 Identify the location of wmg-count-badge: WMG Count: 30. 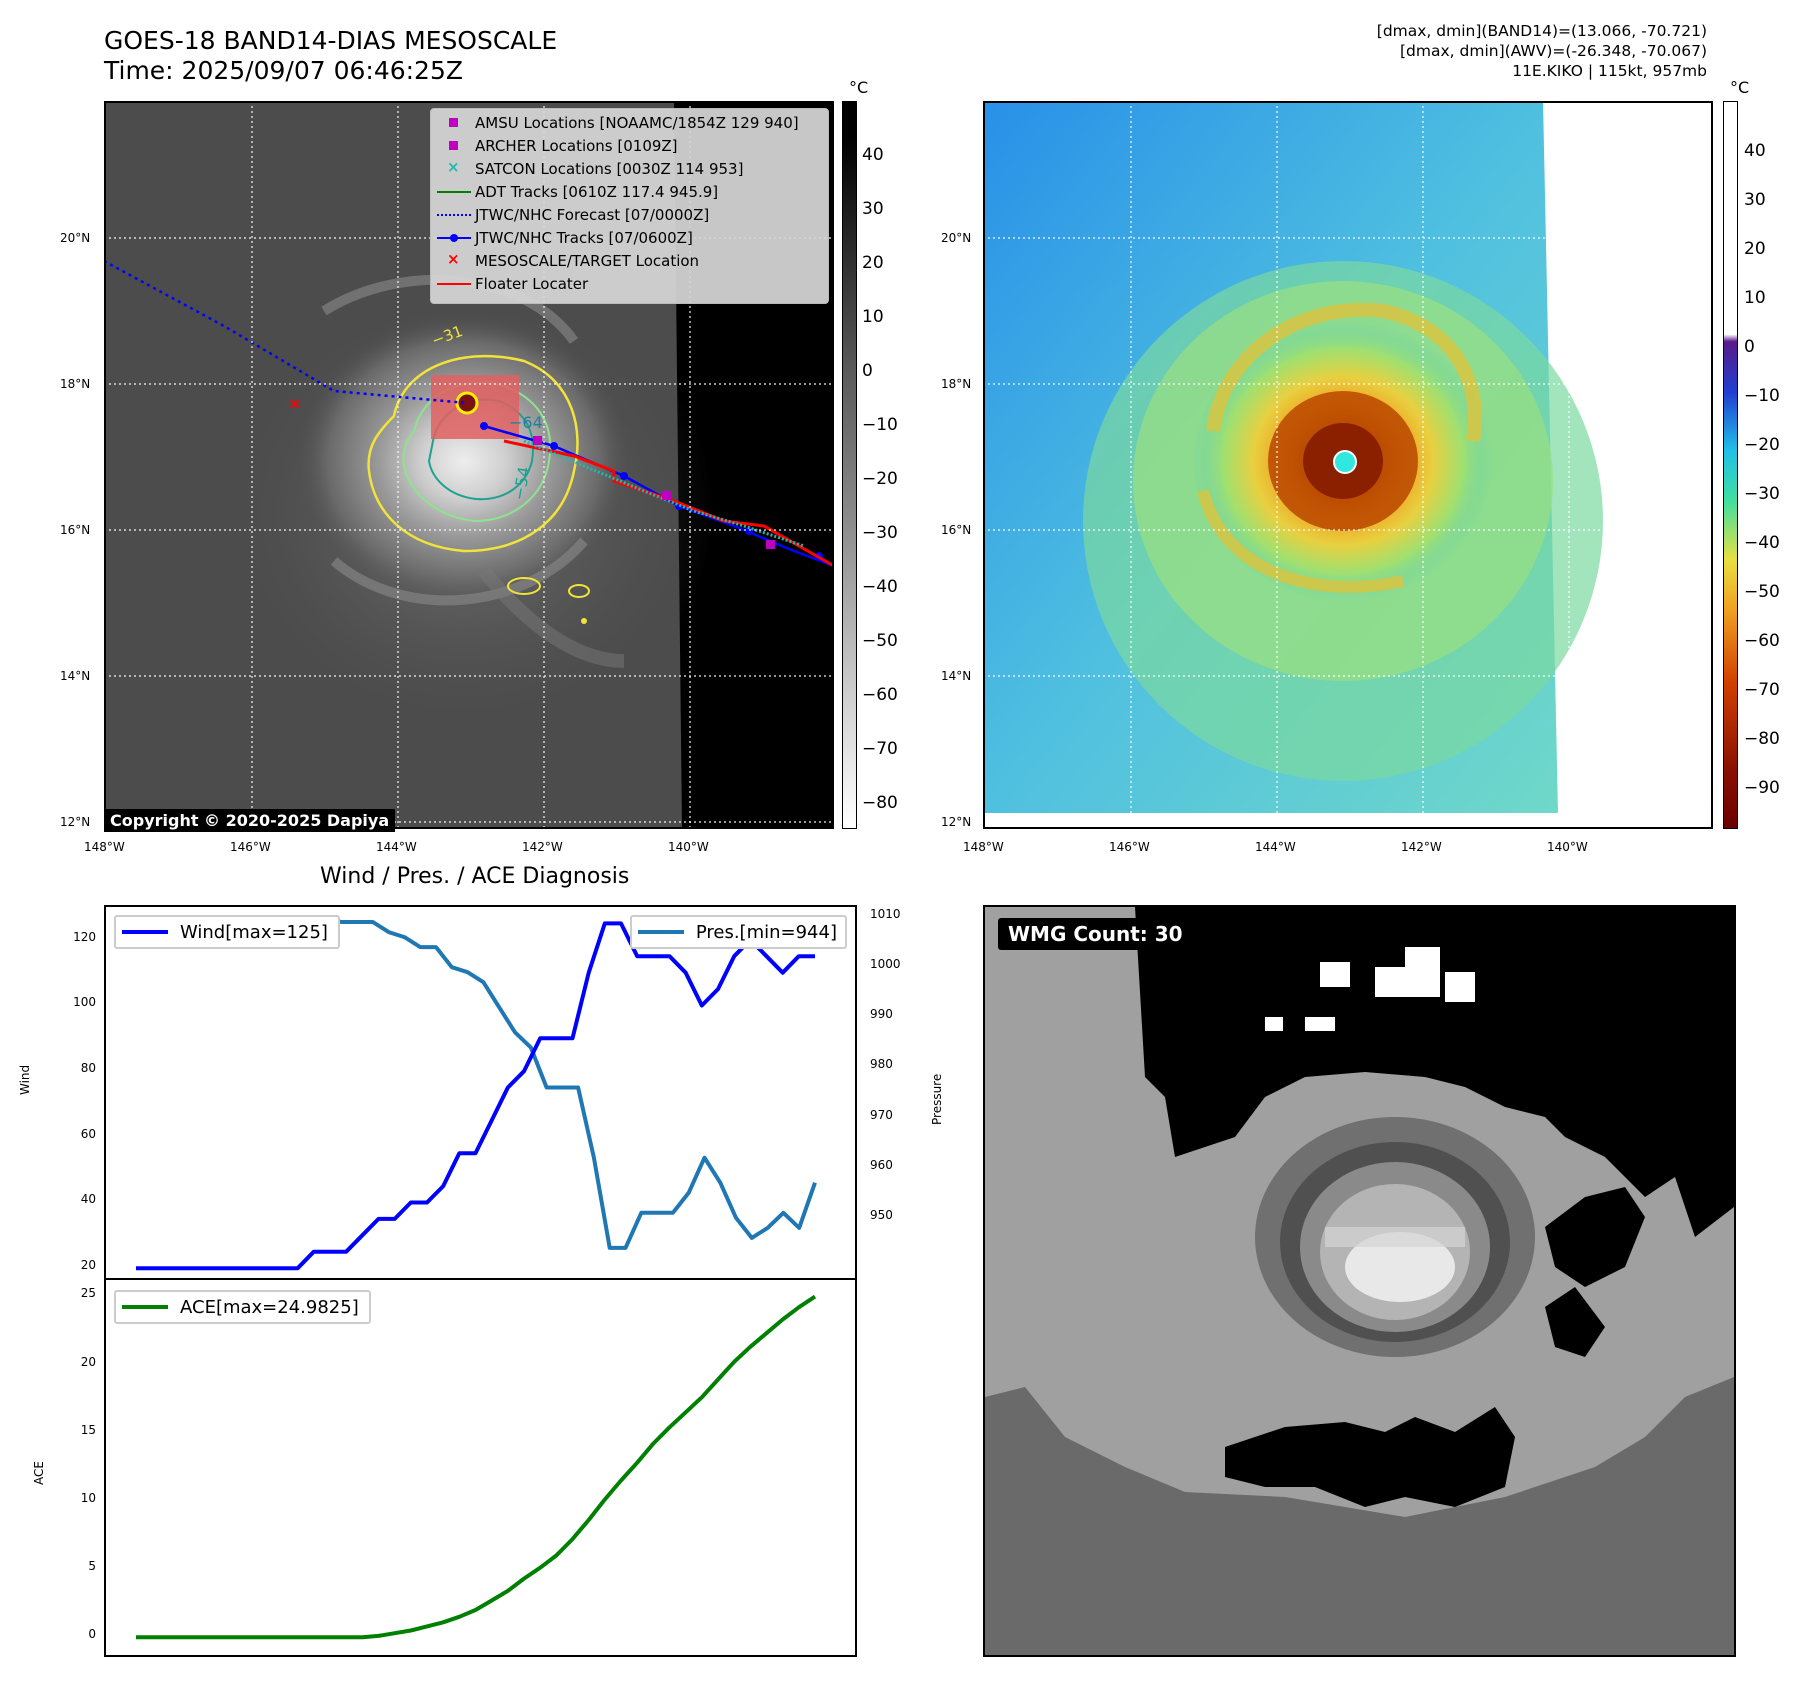
(1095, 934).